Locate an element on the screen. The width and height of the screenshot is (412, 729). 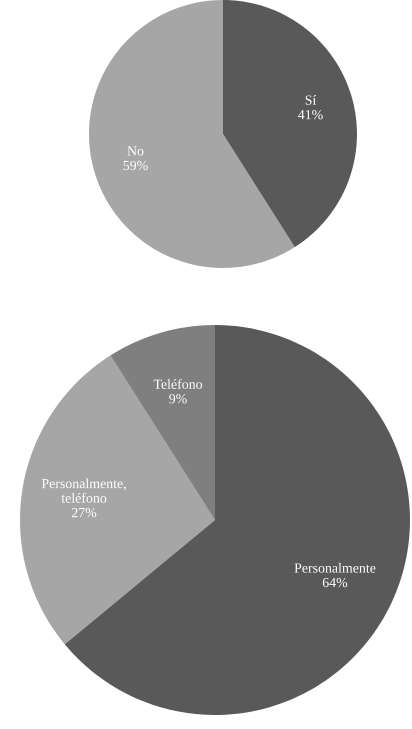
pie-slice is located at coordinates (290, 124).